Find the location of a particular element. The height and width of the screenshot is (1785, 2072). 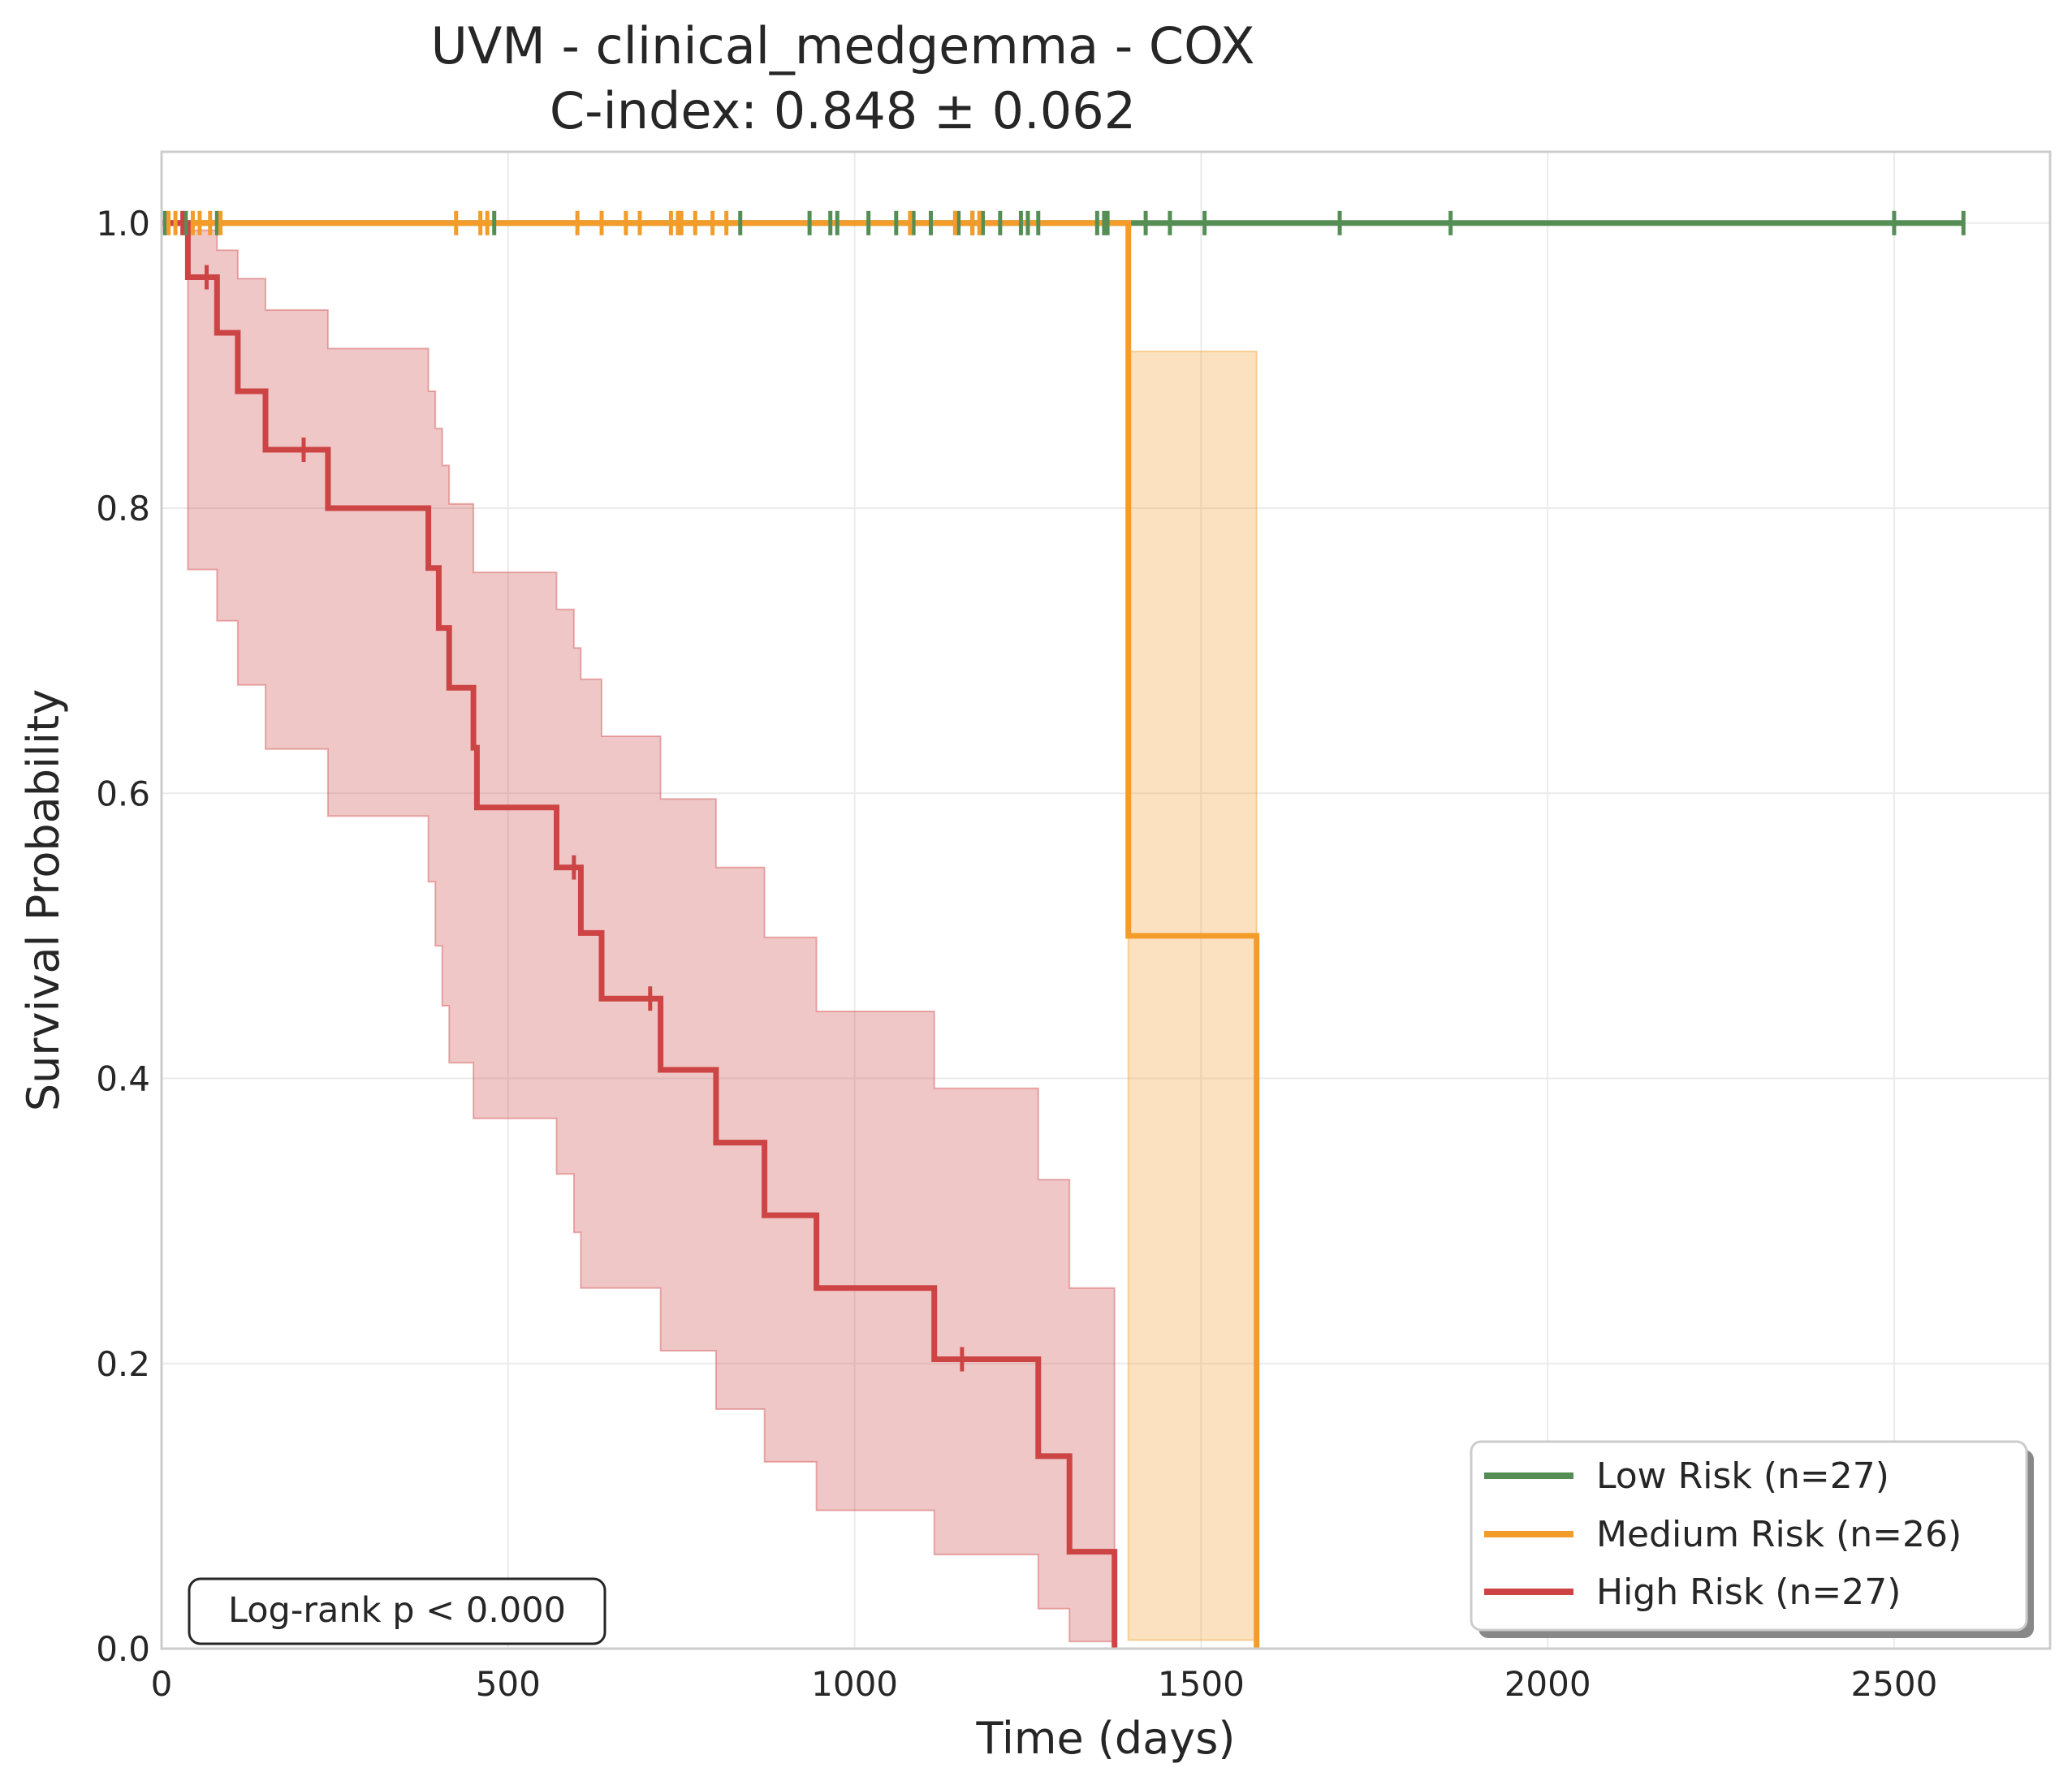

legend-frame is located at coordinates (1749, 1536).